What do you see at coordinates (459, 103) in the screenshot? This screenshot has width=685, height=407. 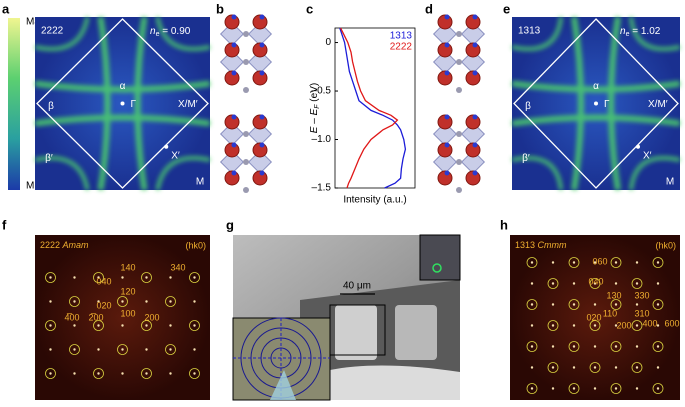 I see `crystal-structure` at bounding box center [459, 103].